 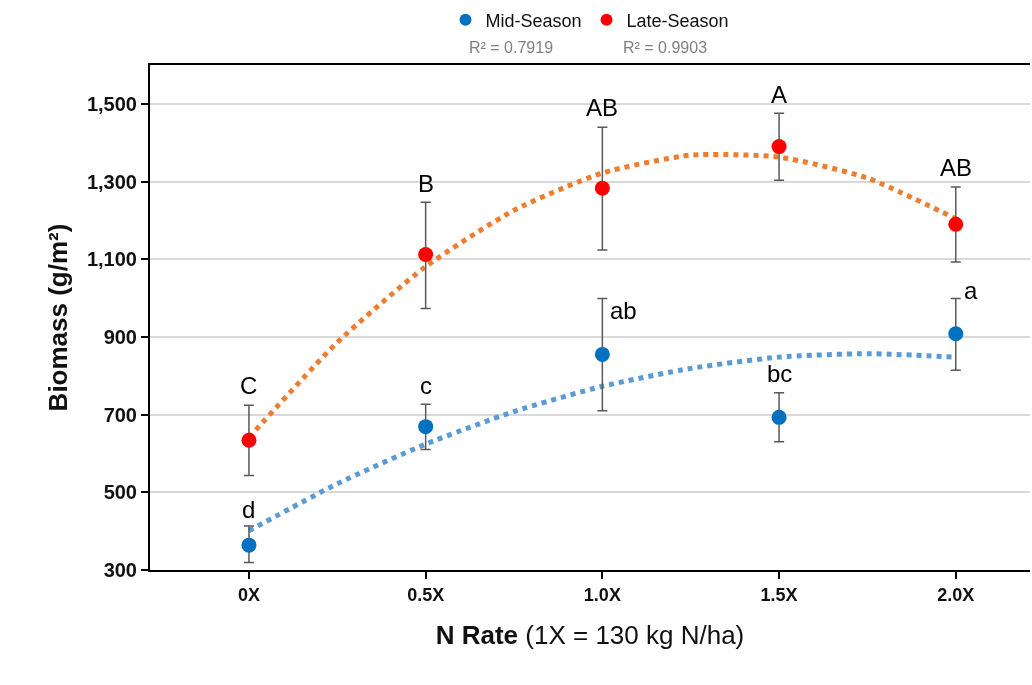 What do you see at coordinates (956, 594) in the screenshot?
I see `x-tick-label: 2.0X` at bounding box center [956, 594].